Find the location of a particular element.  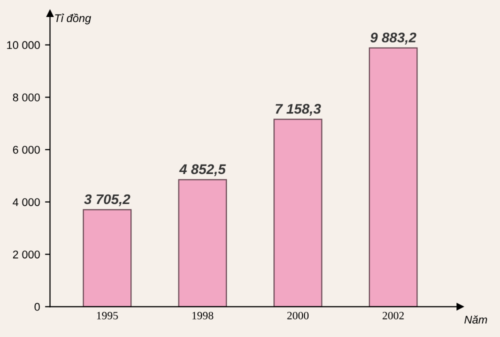

y-tick-label: 6 000 is located at coordinates (26, 150).